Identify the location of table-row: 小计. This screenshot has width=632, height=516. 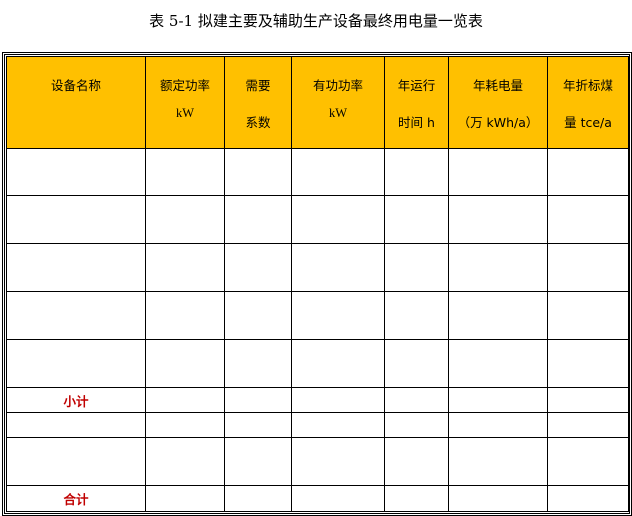
(317, 400).